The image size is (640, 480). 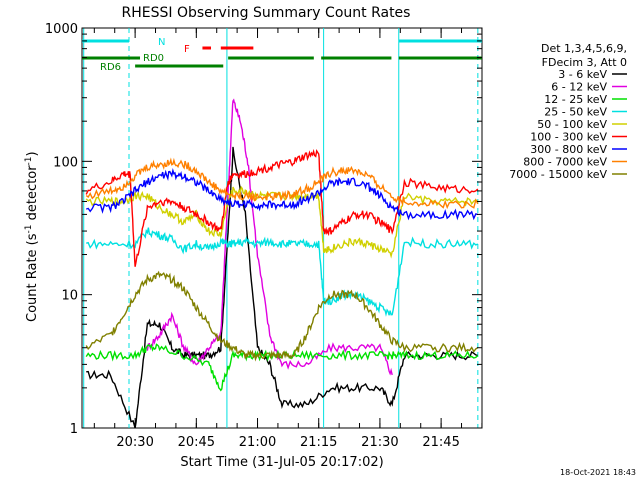 I want to click on legend-label-6: 100 - 300 keV, so click(x=568, y=137).